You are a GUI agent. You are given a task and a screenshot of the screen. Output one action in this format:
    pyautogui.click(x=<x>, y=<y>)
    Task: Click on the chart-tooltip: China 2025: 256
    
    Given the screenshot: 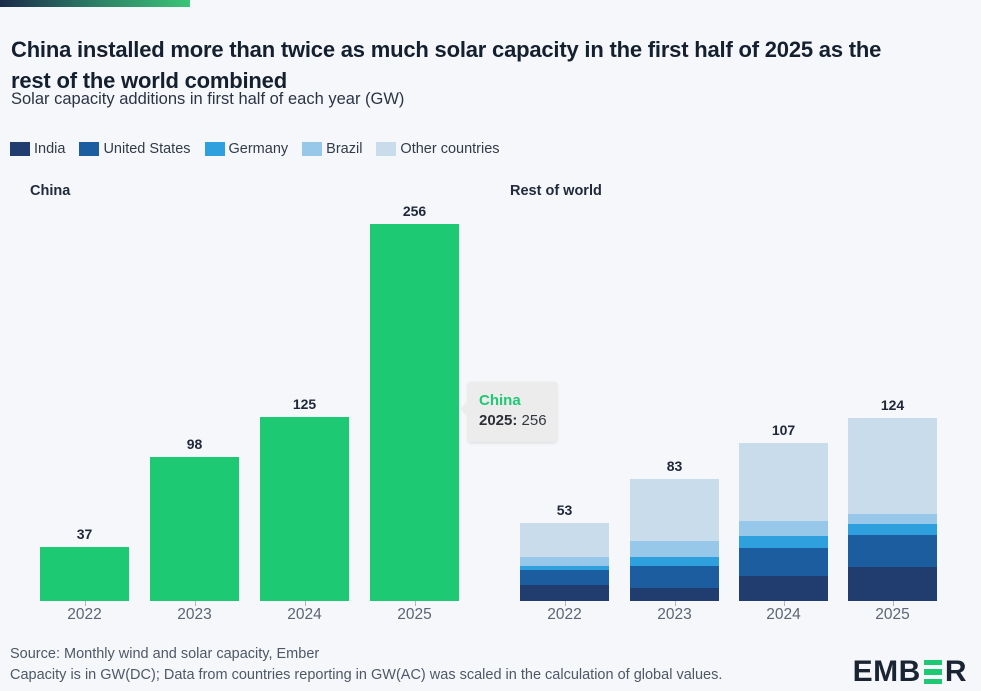 What is the action you would take?
    pyautogui.click(x=508, y=412)
    